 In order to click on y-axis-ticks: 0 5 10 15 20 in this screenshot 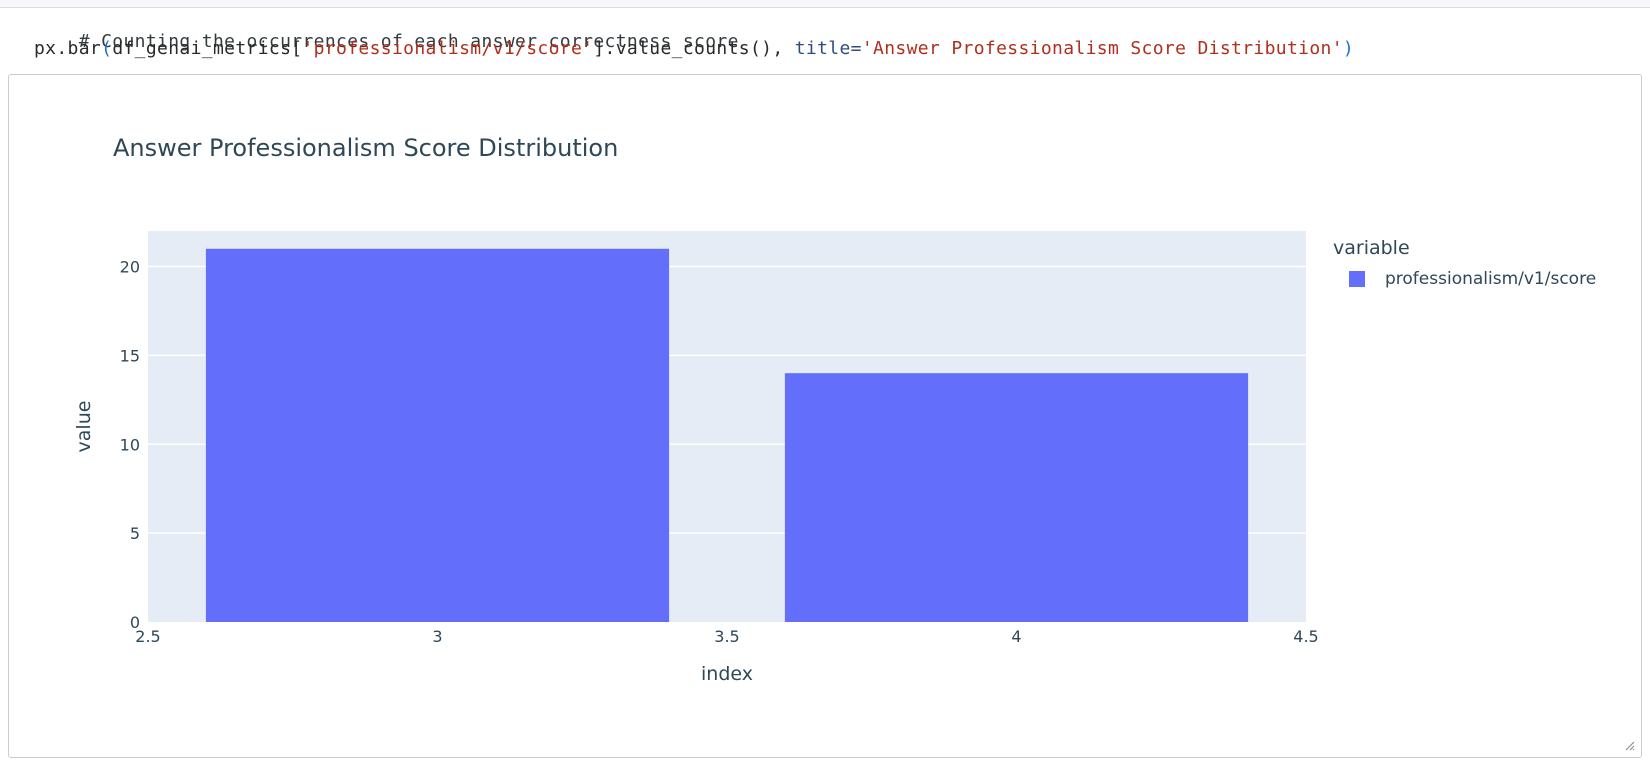, I will do `click(130, 445)`.